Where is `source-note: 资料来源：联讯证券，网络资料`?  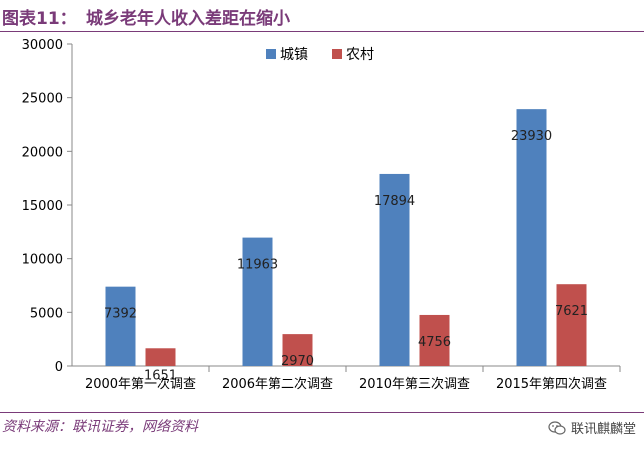 source-note: 资料来源：联讯证券，网络资料 is located at coordinates (100, 427).